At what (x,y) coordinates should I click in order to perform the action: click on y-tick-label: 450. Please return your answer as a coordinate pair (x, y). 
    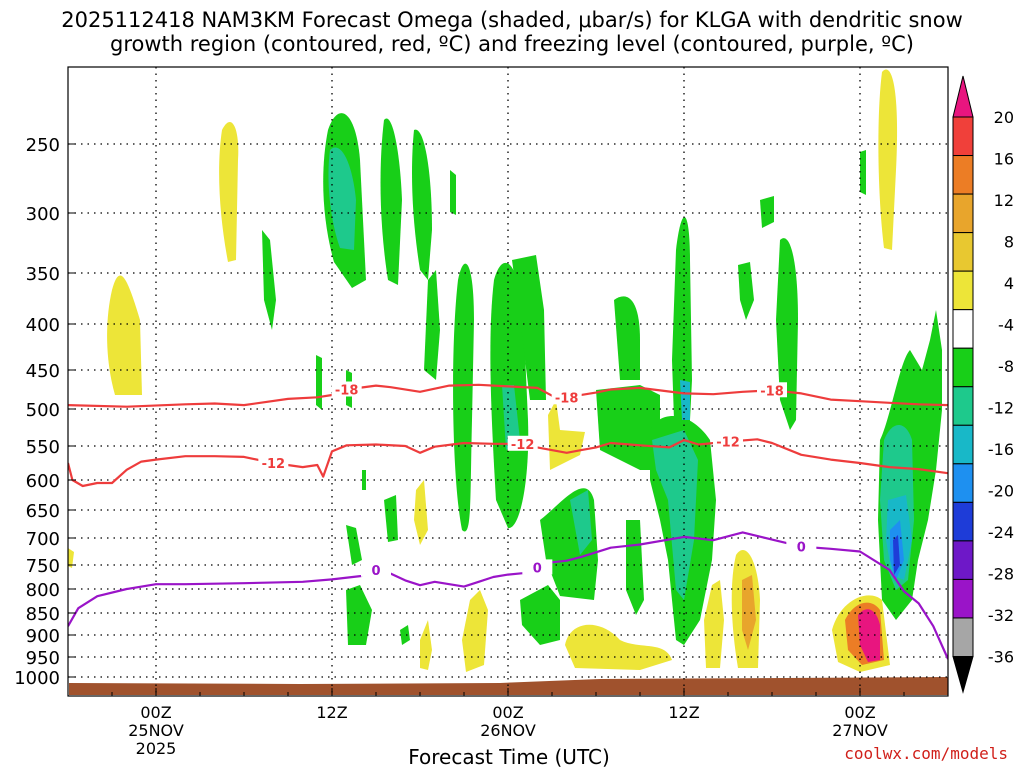
    Looking at the image, I should click on (43, 371).